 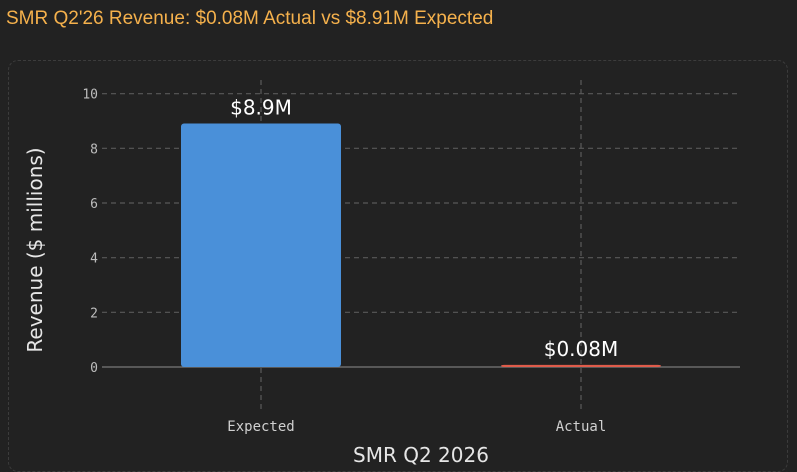 What do you see at coordinates (94, 204) in the screenshot?
I see `y-tick-label: 6` at bounding box center [94, 204].